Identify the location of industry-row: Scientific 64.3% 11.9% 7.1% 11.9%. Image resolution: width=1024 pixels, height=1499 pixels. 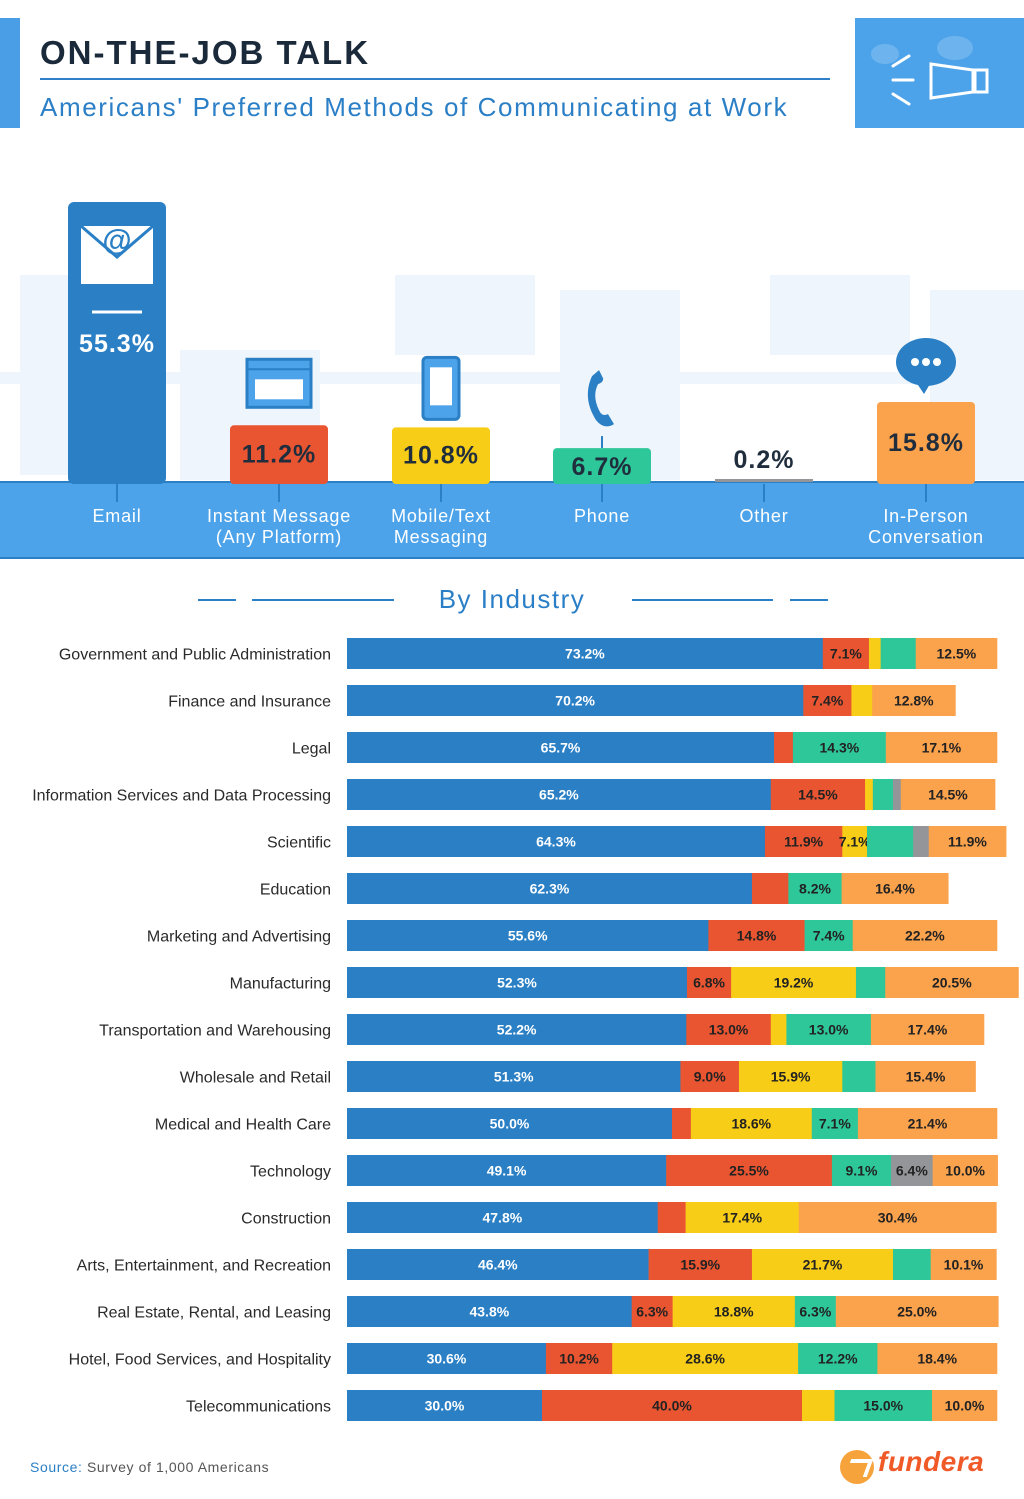
(637, 841).